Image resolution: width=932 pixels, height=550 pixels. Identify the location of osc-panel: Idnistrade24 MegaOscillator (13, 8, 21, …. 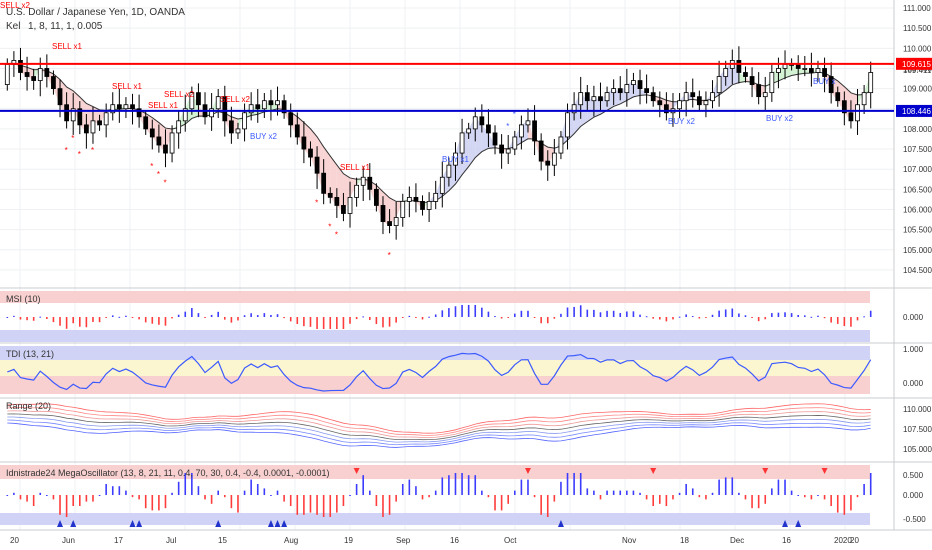
(463, 496).